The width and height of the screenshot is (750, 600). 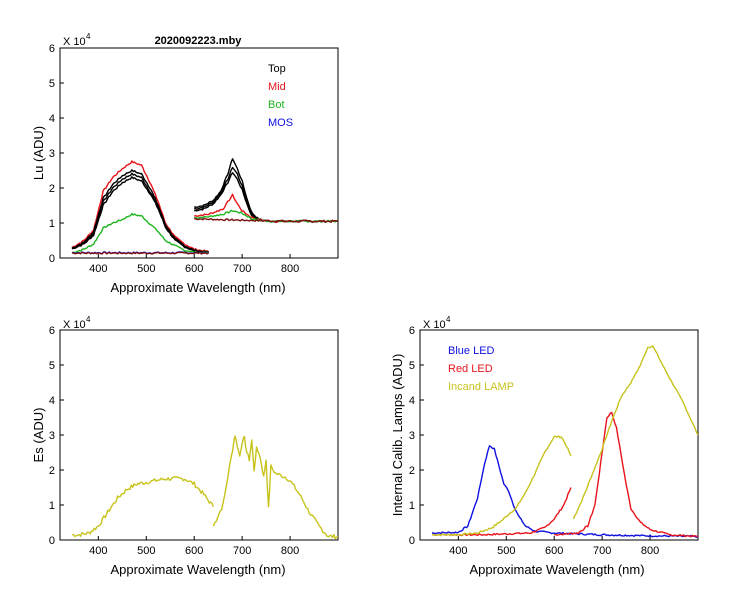 I want to click on lamps-multiplier: X 10 4, so click(x=437, y=323).